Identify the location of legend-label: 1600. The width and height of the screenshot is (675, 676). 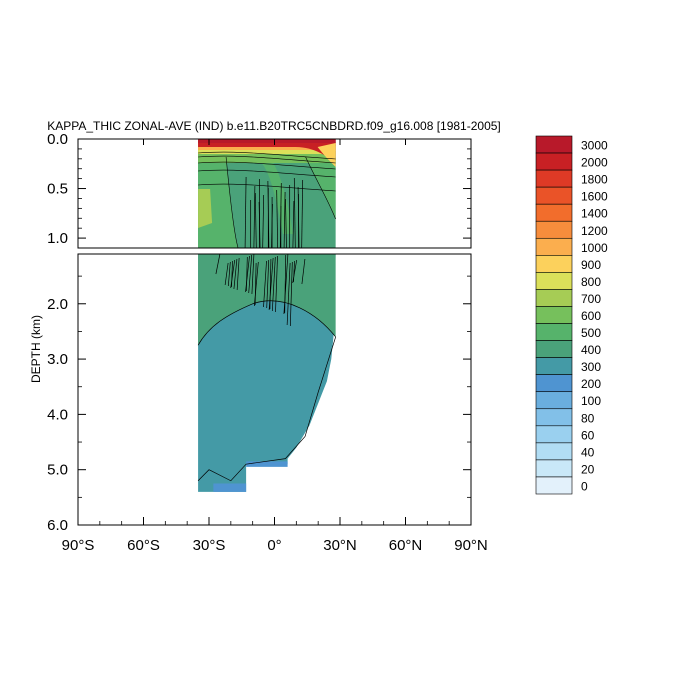
(594, 197).